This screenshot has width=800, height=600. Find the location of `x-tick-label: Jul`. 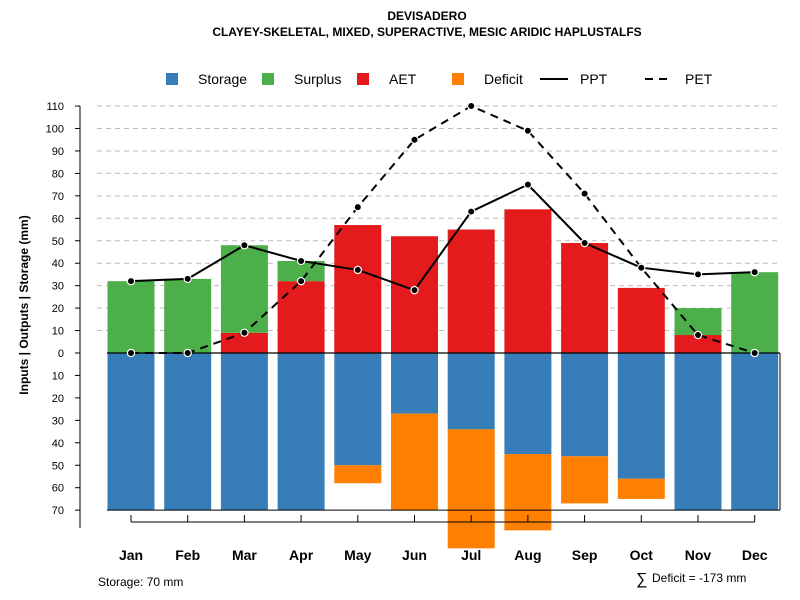

x-tick-label: Jul is located at coordinates (471, 555).